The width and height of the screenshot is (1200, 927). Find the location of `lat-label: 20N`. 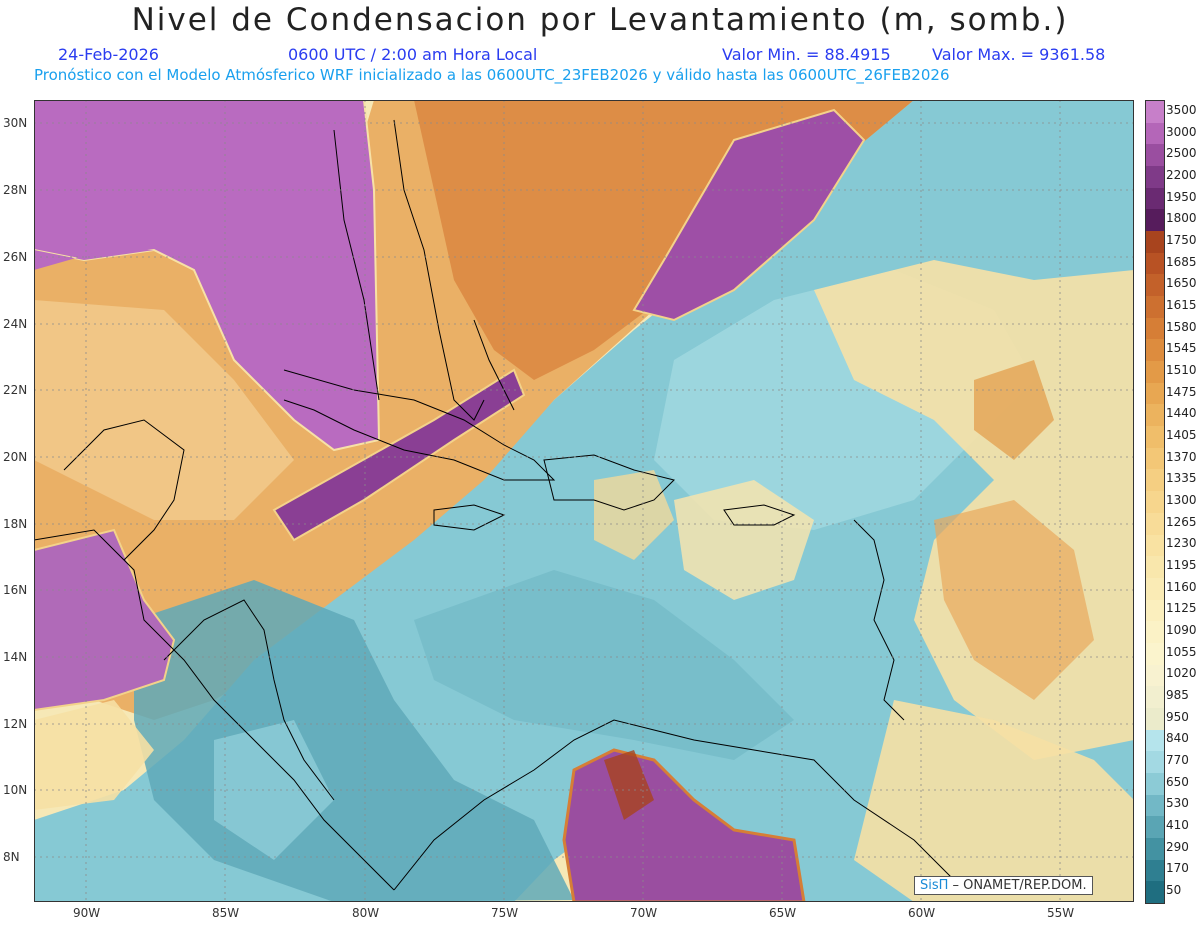

lat-label: 20N is located at coordinates (15, 457).